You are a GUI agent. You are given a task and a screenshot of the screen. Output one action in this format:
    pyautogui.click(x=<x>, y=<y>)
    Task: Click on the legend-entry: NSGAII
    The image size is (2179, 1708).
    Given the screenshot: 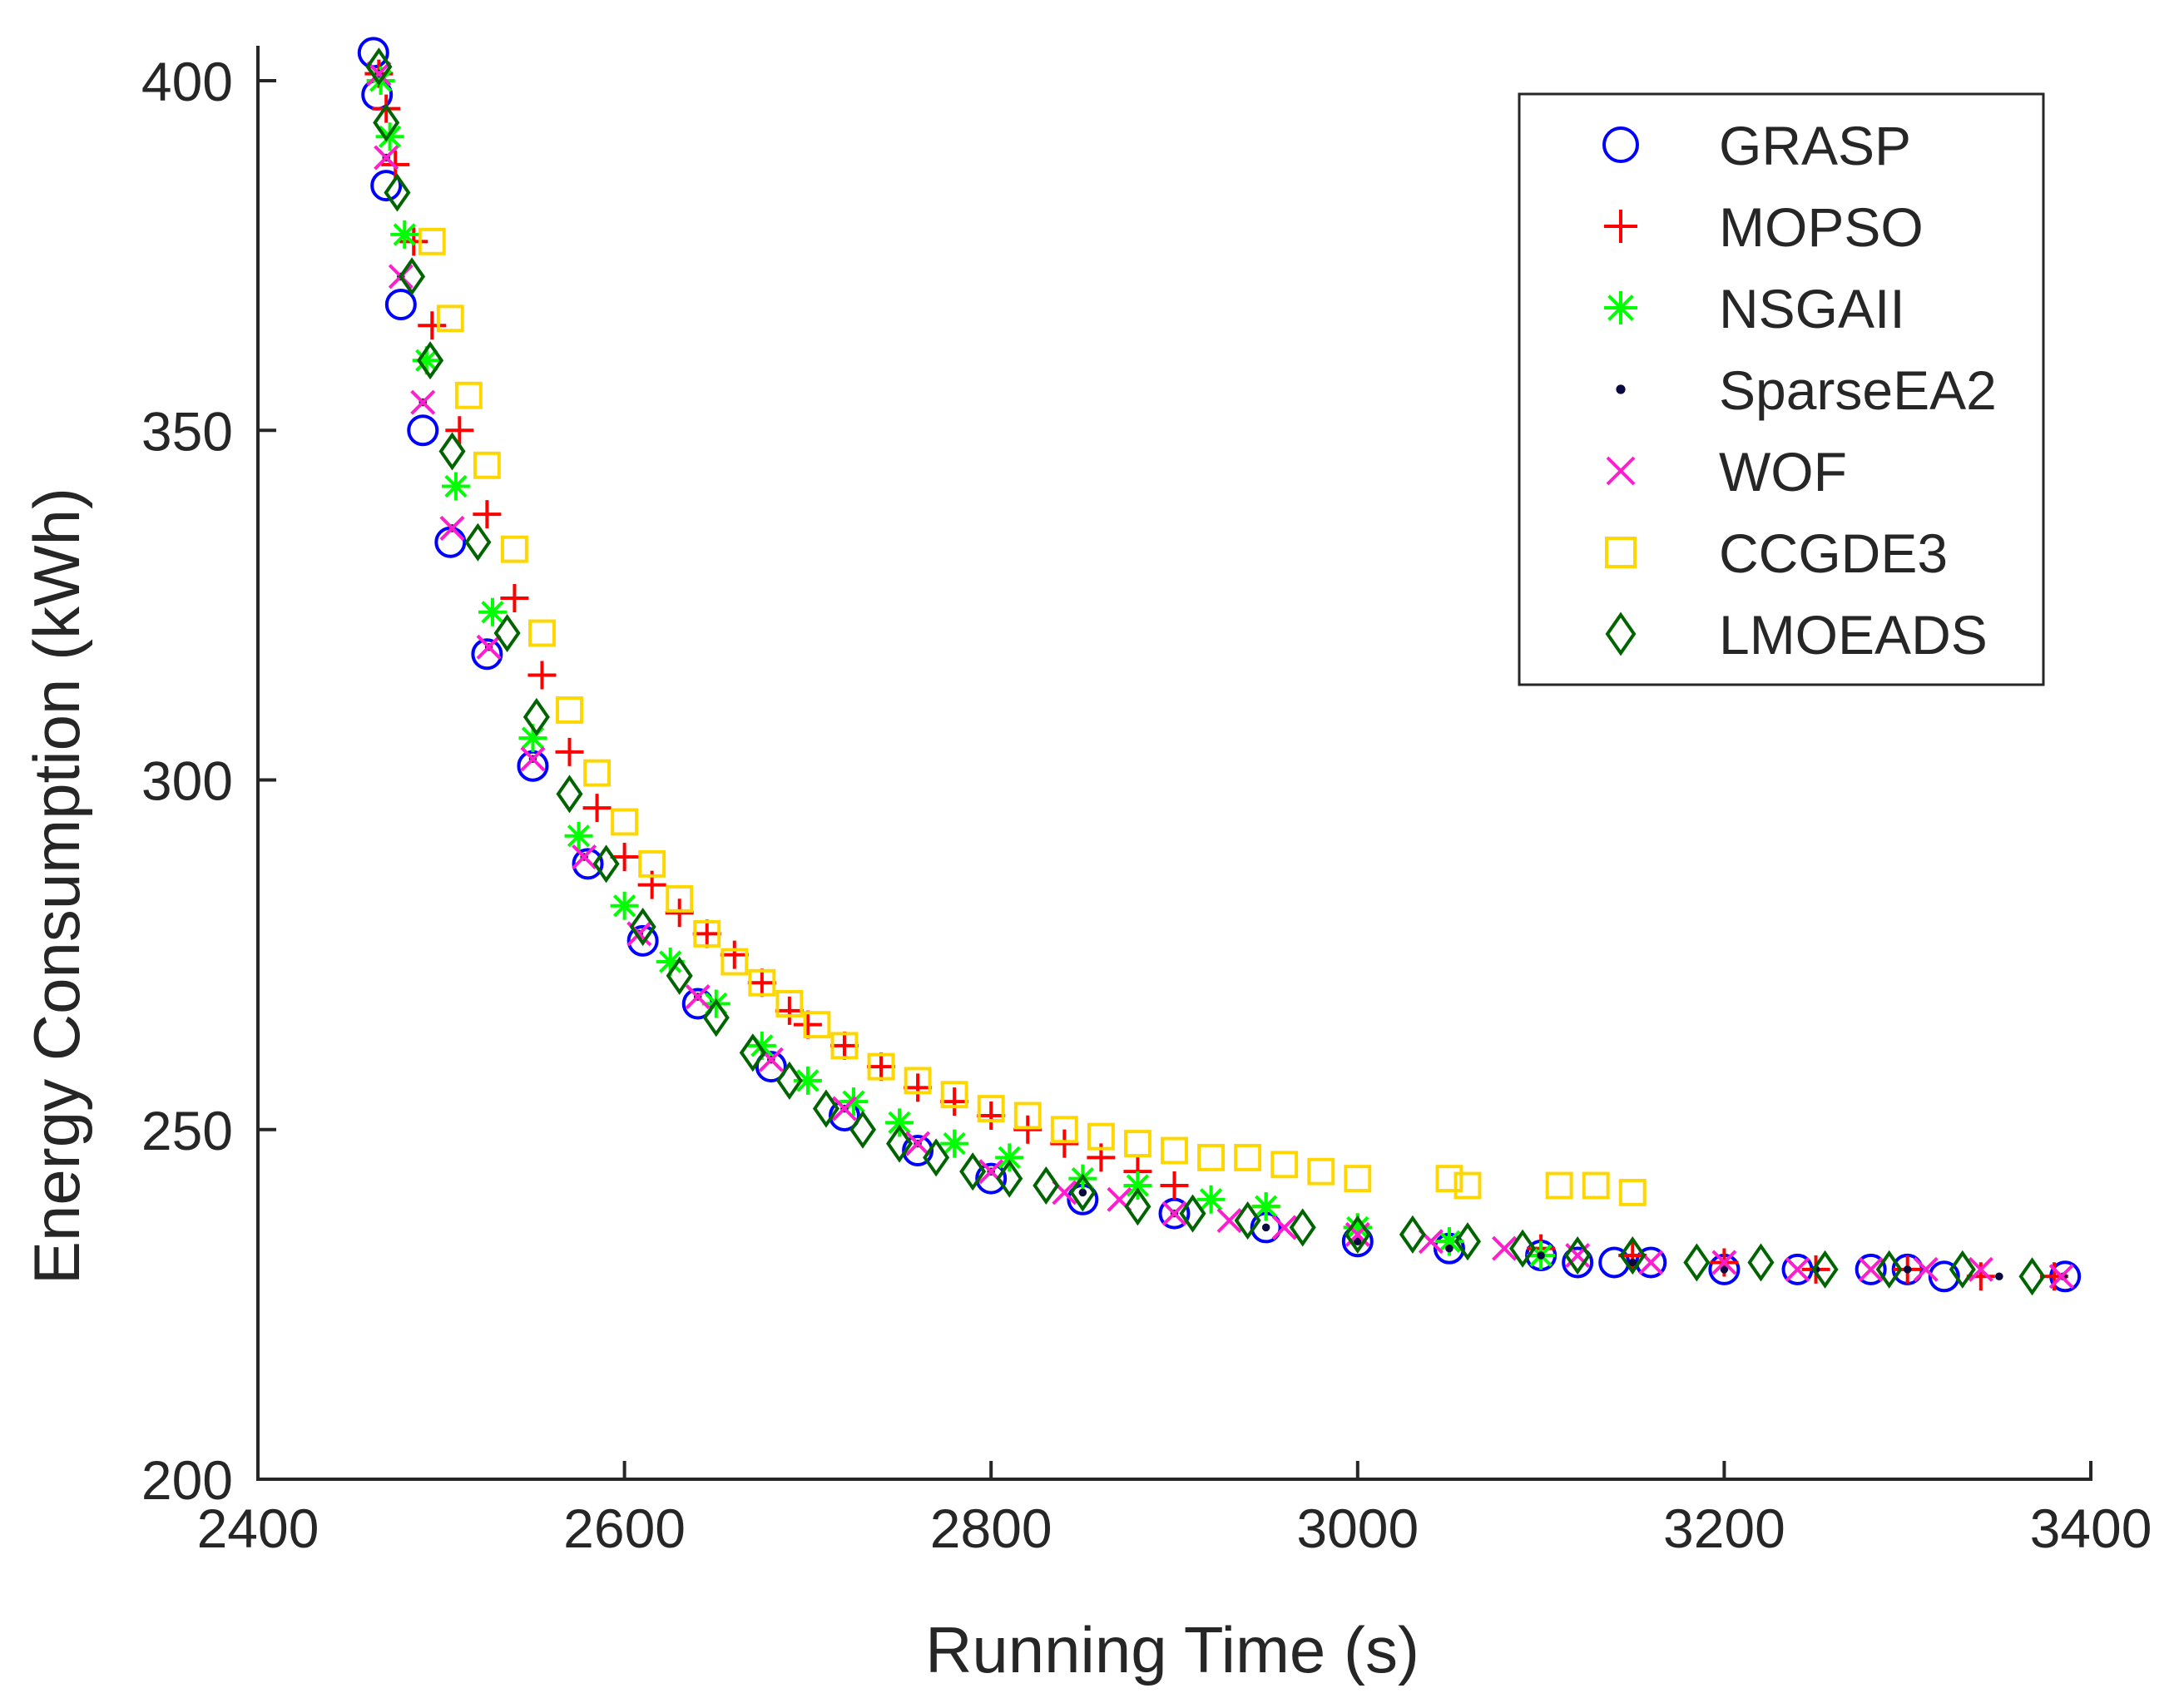 What is the action you would take?
    pyautogui.click(x=1755, y=308)
    